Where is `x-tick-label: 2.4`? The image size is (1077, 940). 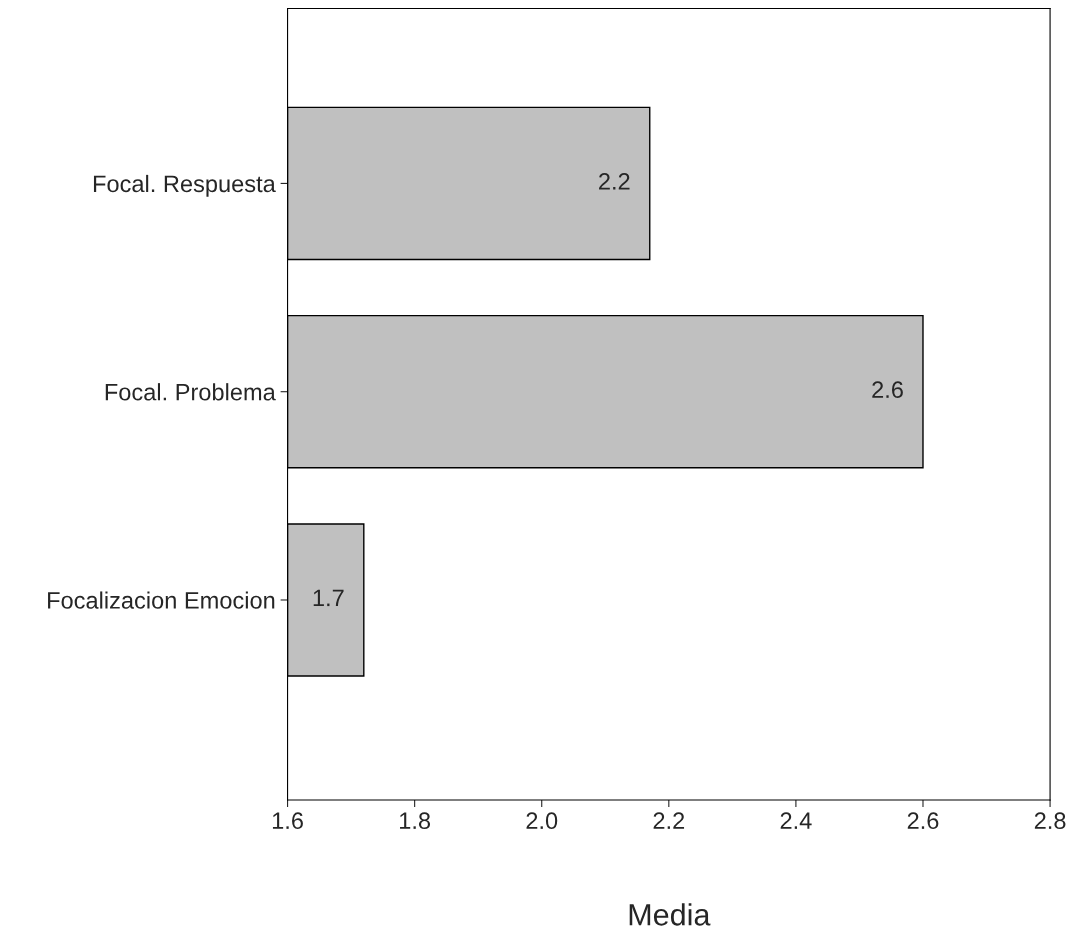 x-tick-label: 2.4 is located at coordinates (796, 820).